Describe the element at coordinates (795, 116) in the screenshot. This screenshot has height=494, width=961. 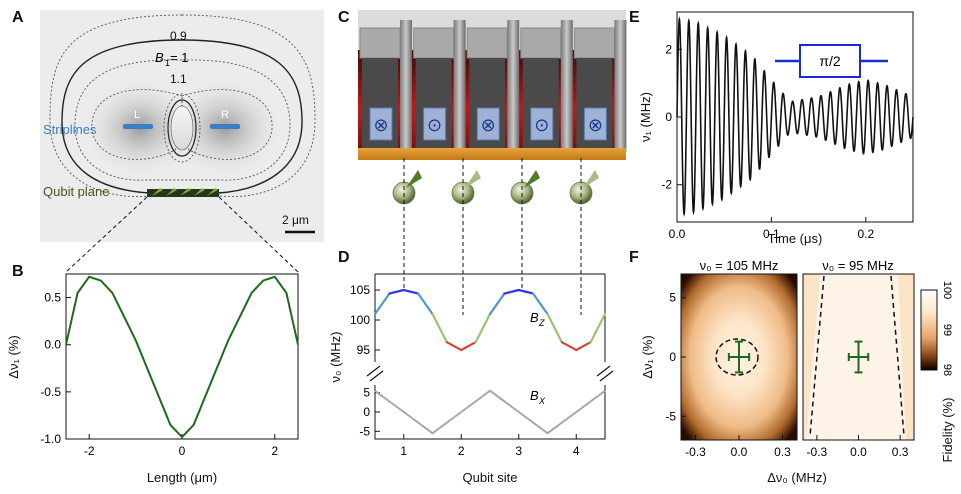
I see `chart-e-oscillation-line` at that location.